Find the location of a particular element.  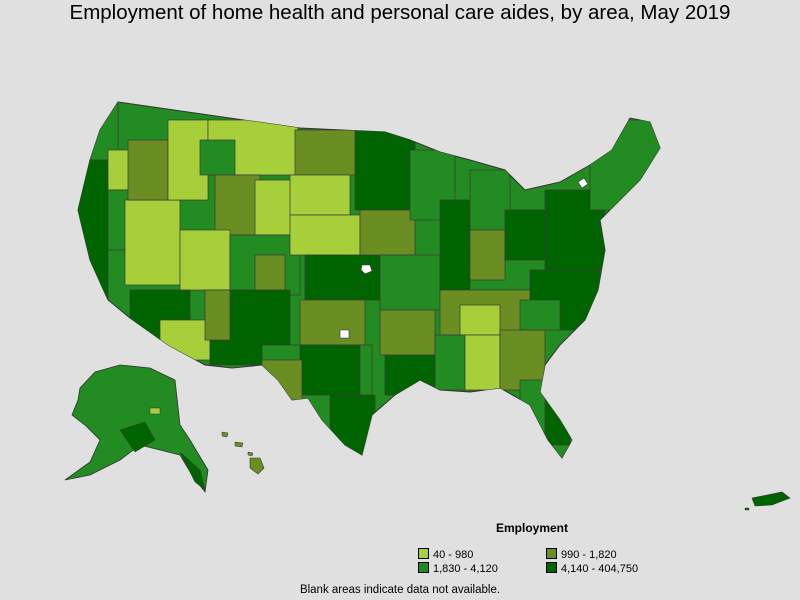

legend-item-1830-4120: 1,830 - 4,120 is located at coordinates (458, 569).